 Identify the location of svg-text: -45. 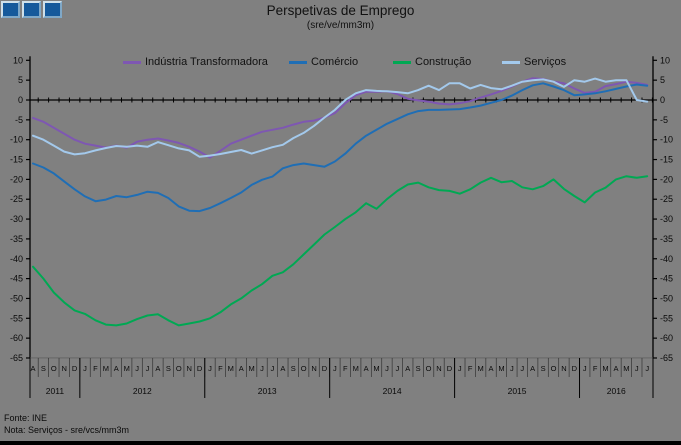
(666, 279).